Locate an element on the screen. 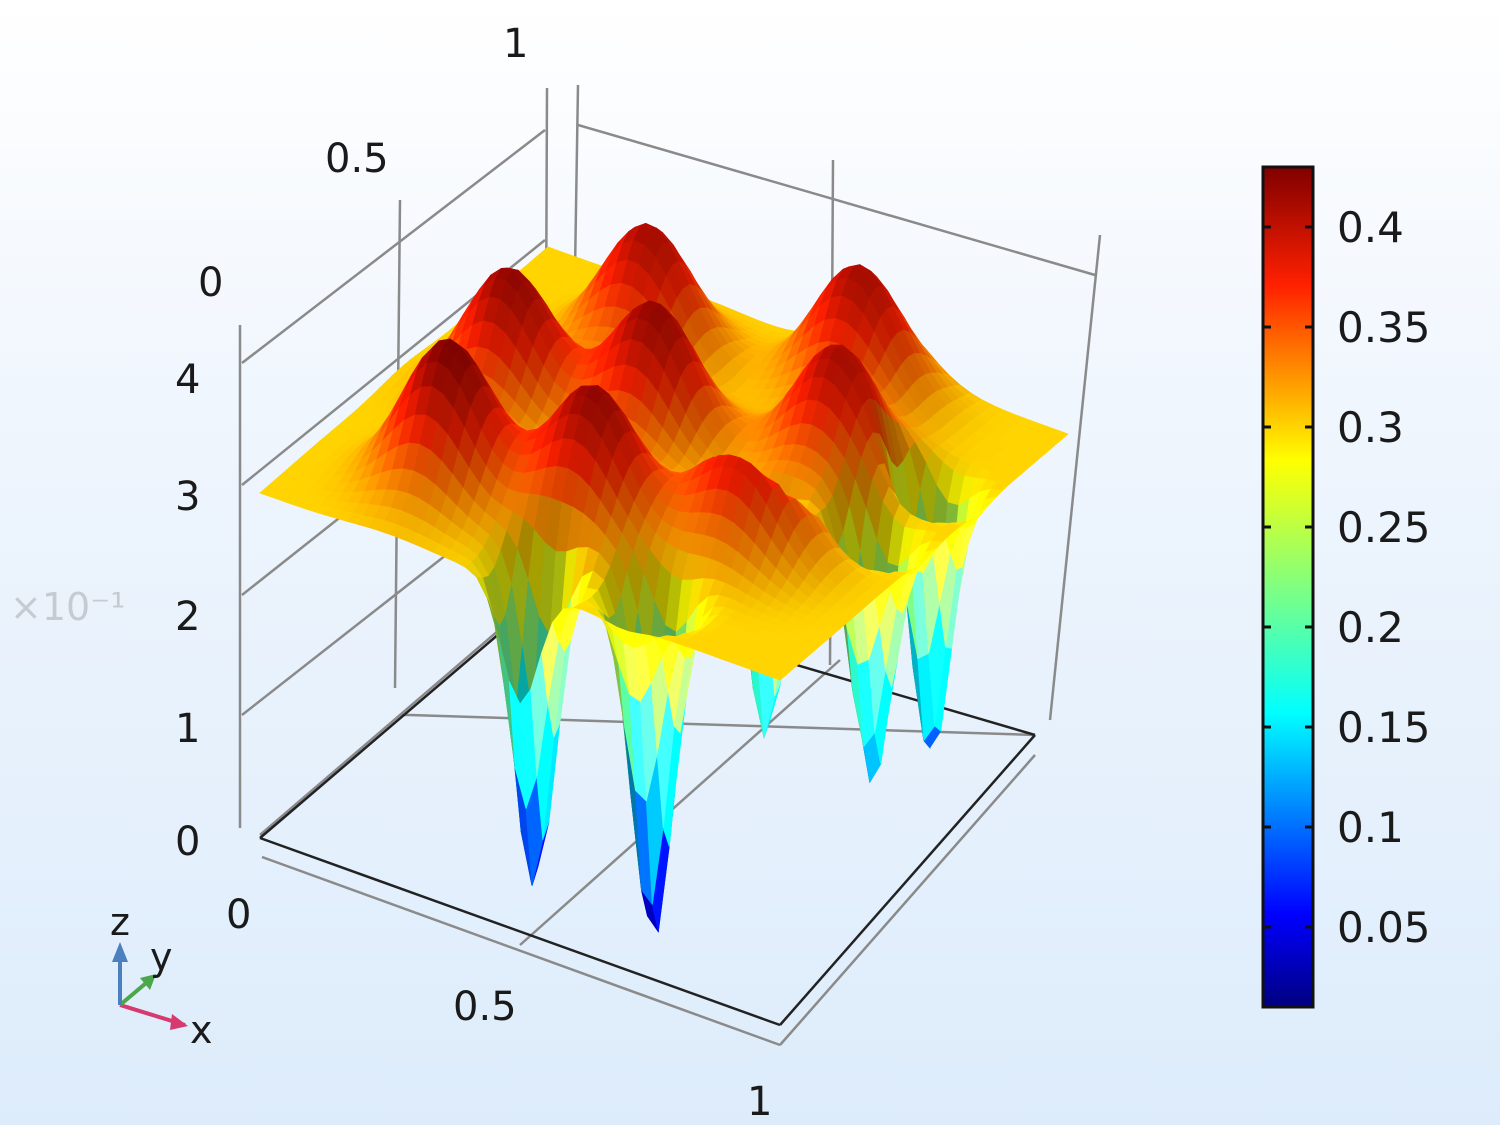 The width and height of the screenshot is (1500, 1125). colorbar-gradient is located at coordinates (1288, 587).